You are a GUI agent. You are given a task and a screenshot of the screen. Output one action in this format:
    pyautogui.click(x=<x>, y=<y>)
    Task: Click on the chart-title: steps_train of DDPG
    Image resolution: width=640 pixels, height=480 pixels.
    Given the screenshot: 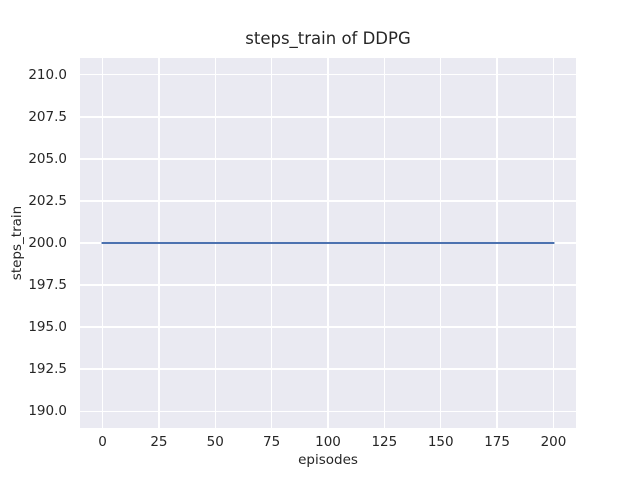 What is the action you would take?
    pyautogui.click(x=328, y=38)
    